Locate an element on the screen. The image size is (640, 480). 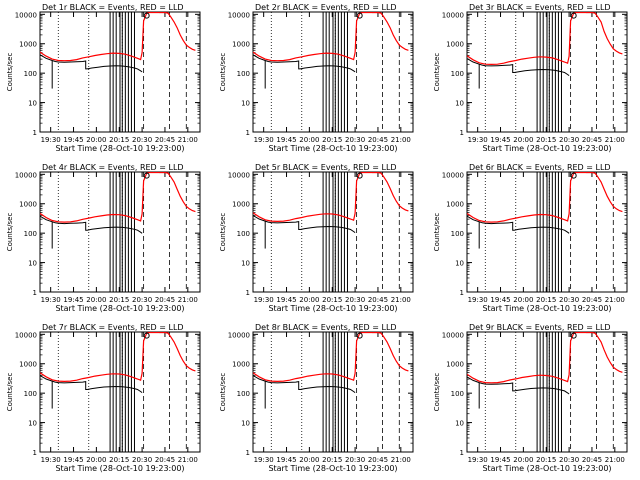
panel-title: Det 5r BLACK = Events, RED = LLD is located at coordinates (326, 167).